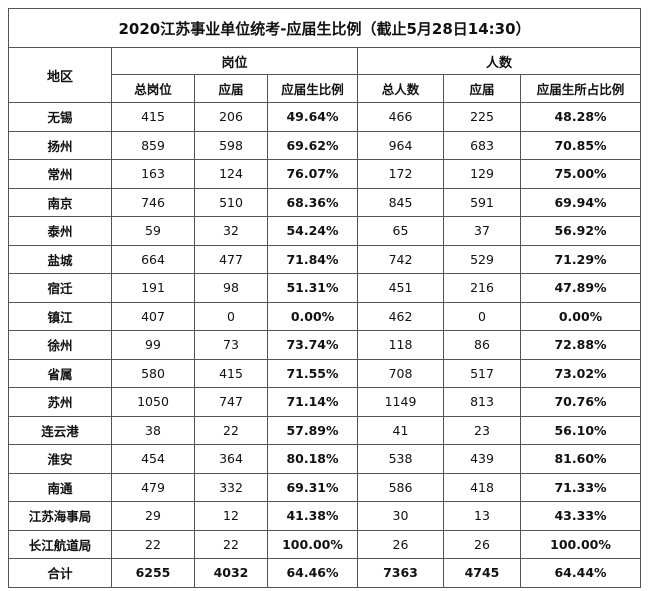 The height and width of the screenshot is (591, 649). I want to click on cell-total-people: 26, so click(400, 544).